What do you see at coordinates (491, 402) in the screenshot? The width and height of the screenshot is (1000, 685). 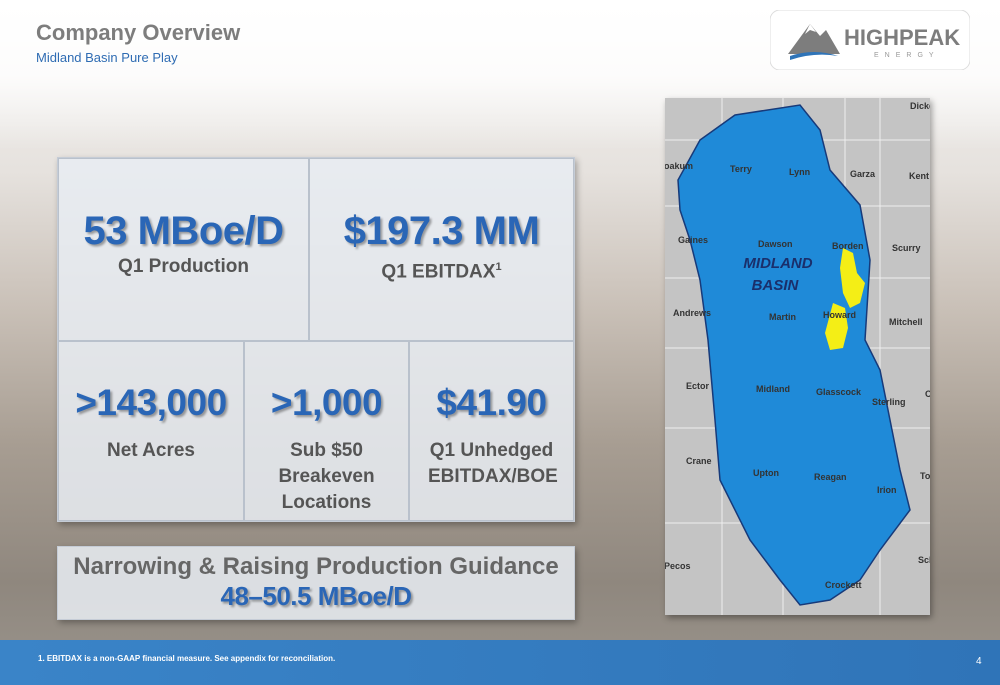 I see `stat-value: $41.90` at bounding box center [491, 402].